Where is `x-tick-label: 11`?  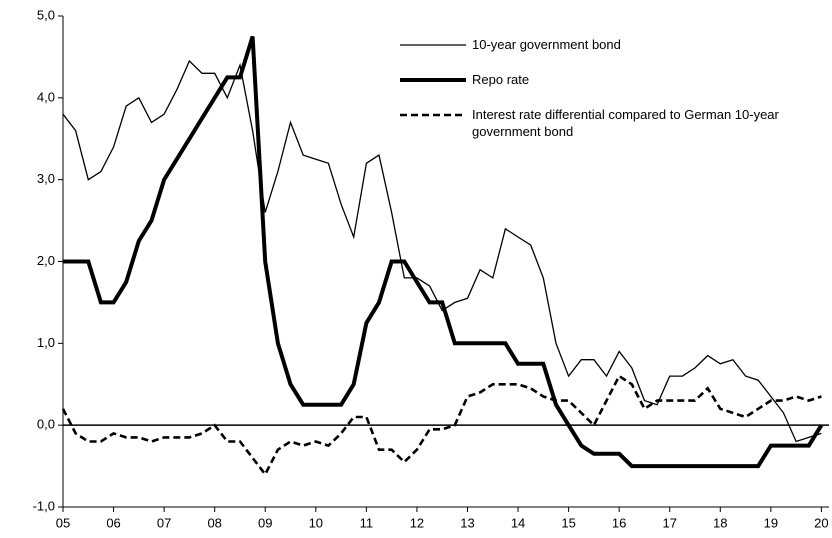
x-tick-label: 11 is located at coordinates (367, 522).